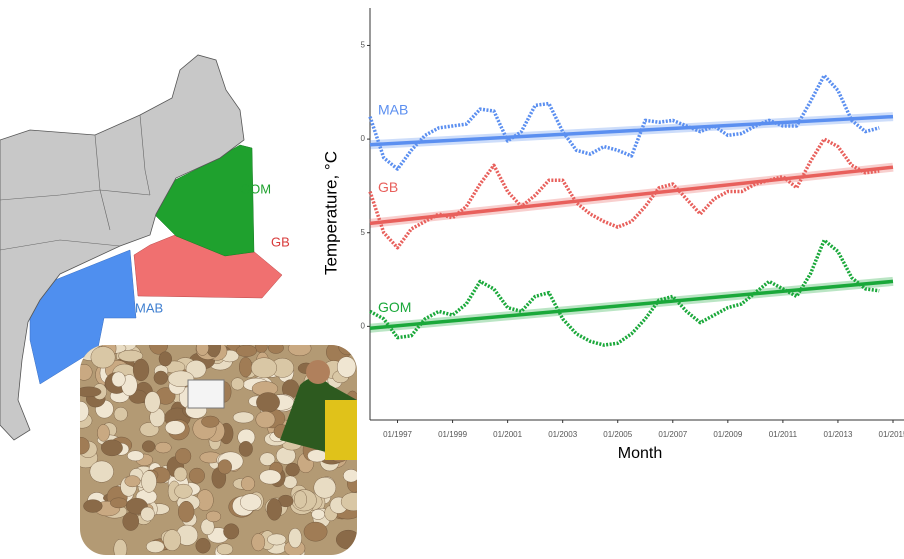 Image resolution: width=904 pixels, height=559 pixels. Describe the element at coordinates (204, 200) in the screenshot. I see `gom-region` at that location.